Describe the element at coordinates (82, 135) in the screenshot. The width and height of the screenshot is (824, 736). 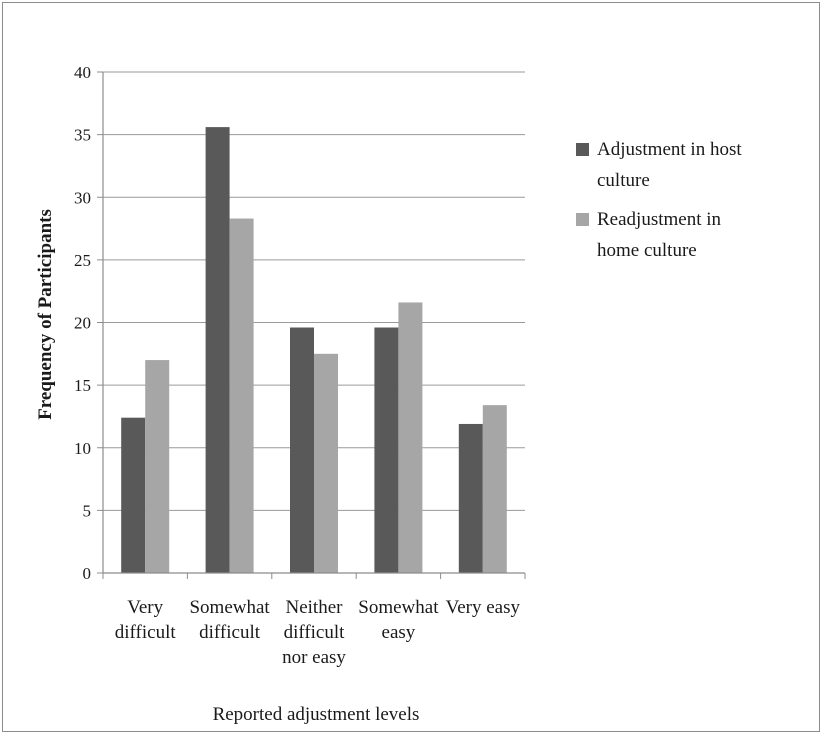
I see `y-tick-label: 35` at that location.